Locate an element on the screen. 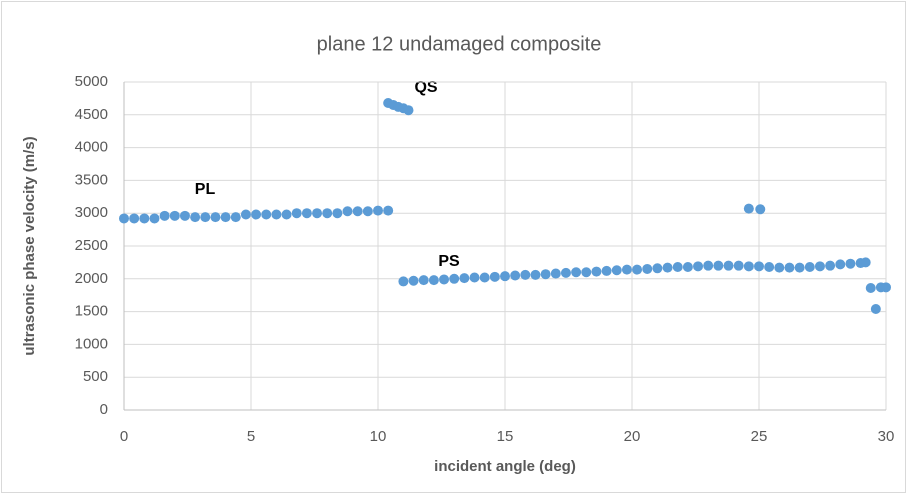 The height and width of the screenshot is (495, 908). x-tick-label: 30 is located at coordinates (886, 436).